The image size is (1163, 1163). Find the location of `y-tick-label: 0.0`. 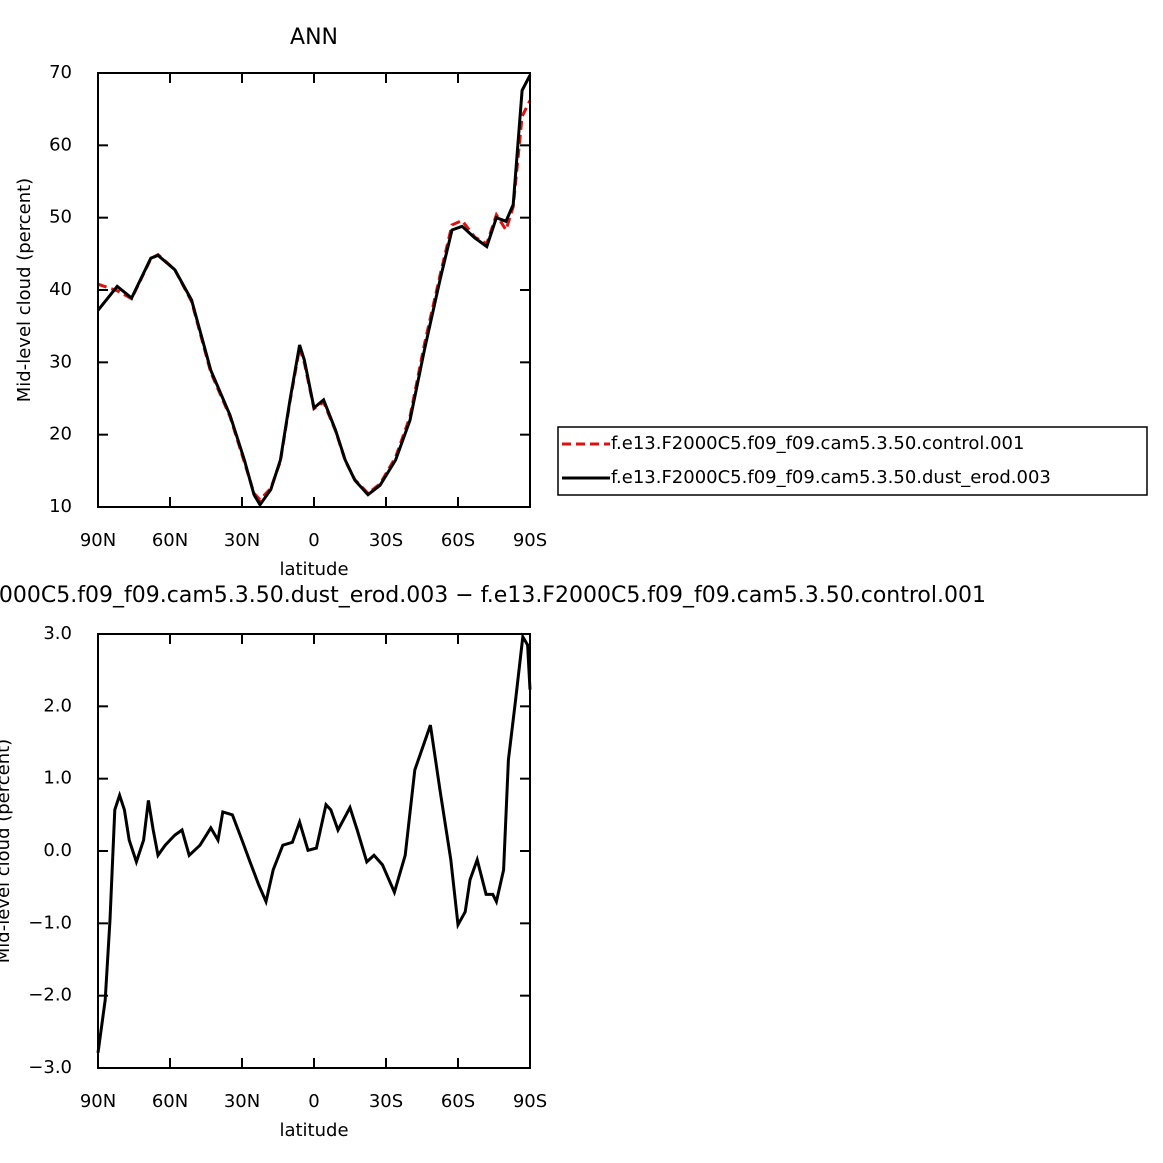

y-tick-label: 0.0 is located at coordinates (57, 850).